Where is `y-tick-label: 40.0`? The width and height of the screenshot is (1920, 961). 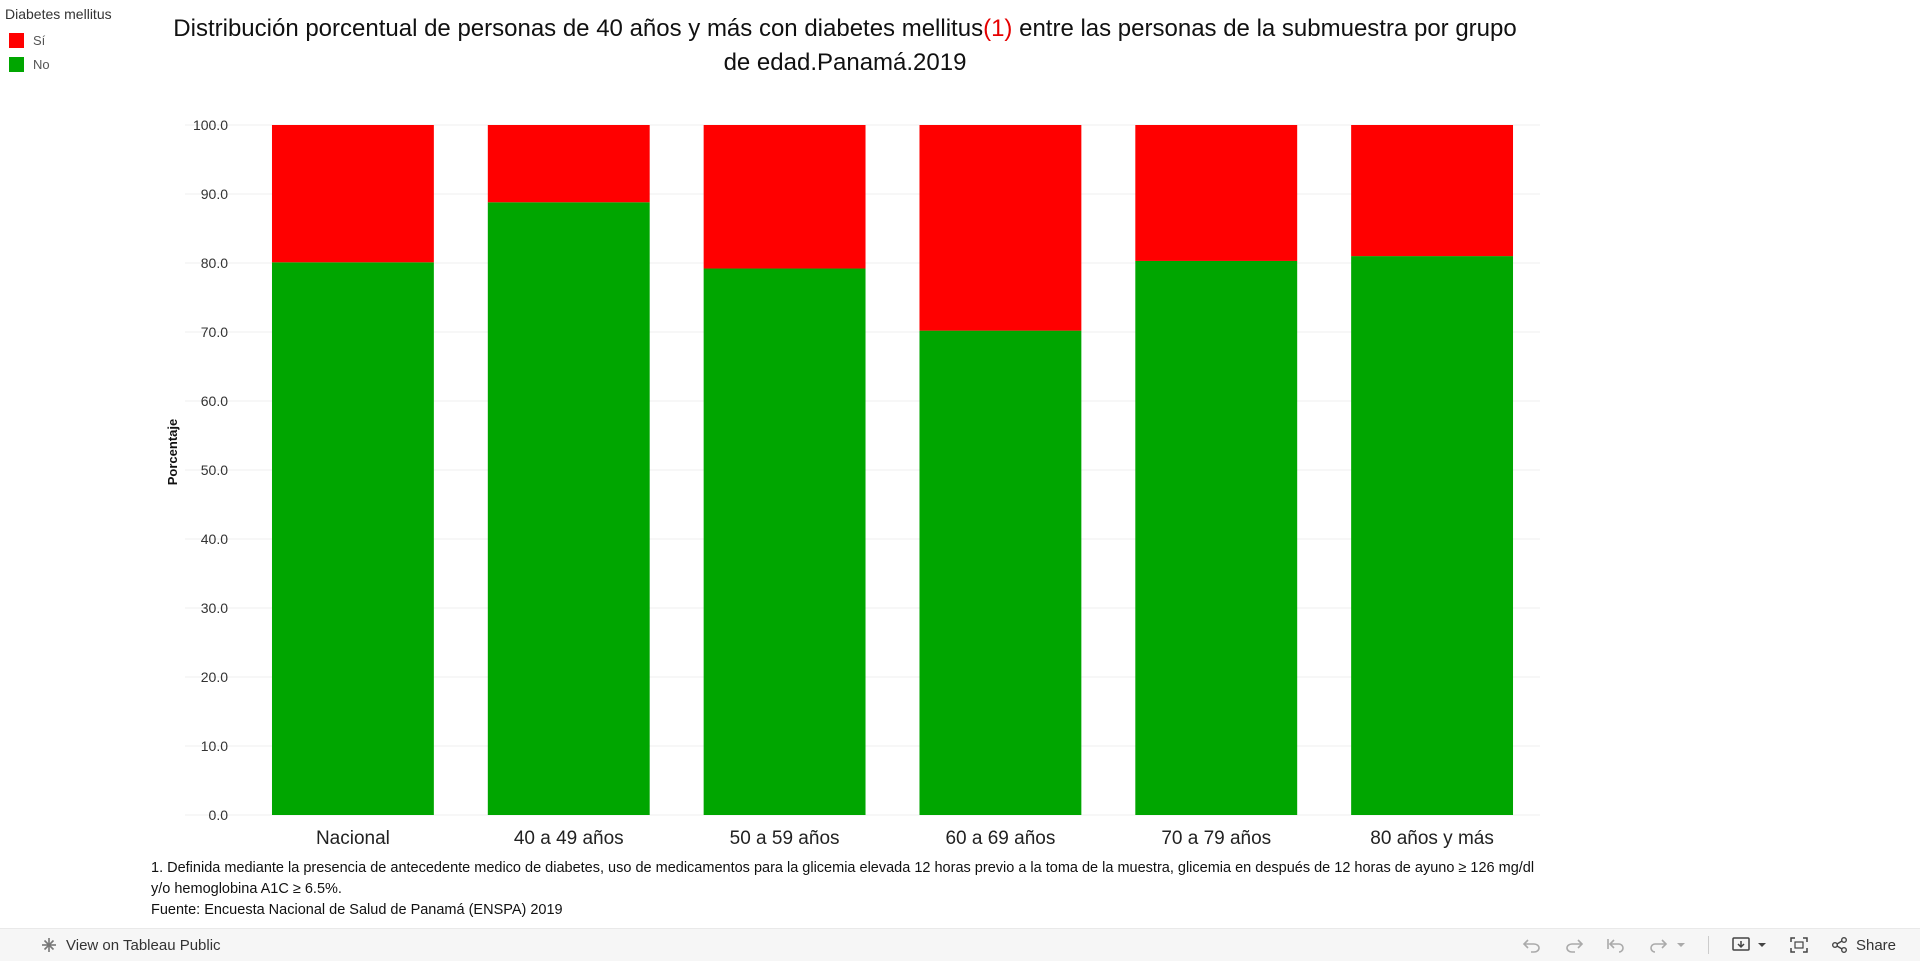
y-tick-label: 40.0 is located at coordinates (214, 539).